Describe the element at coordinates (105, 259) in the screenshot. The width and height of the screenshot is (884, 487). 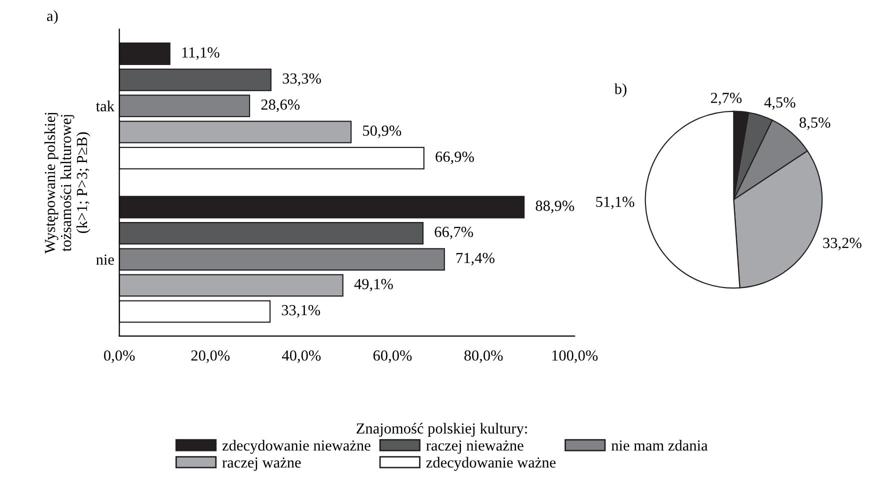
I see `y-tick-label: nie` at that location.